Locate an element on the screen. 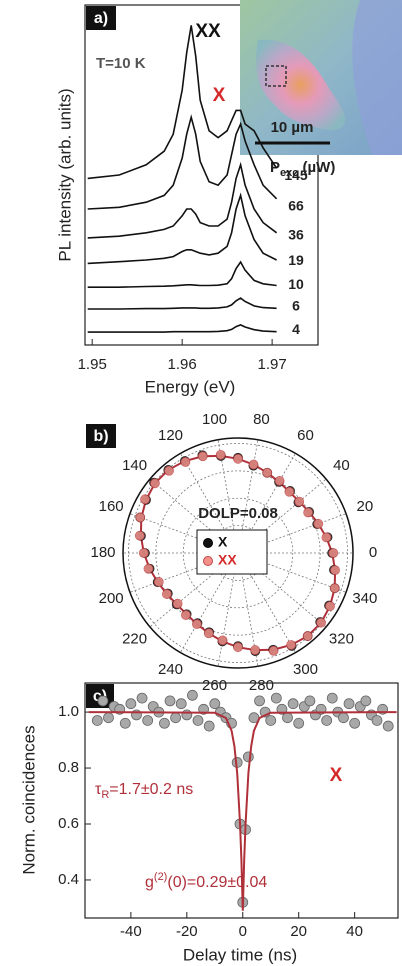 This screenshot has width=402, height=966. x-tick-label: 1.95 is located at coordinates (92, 364).